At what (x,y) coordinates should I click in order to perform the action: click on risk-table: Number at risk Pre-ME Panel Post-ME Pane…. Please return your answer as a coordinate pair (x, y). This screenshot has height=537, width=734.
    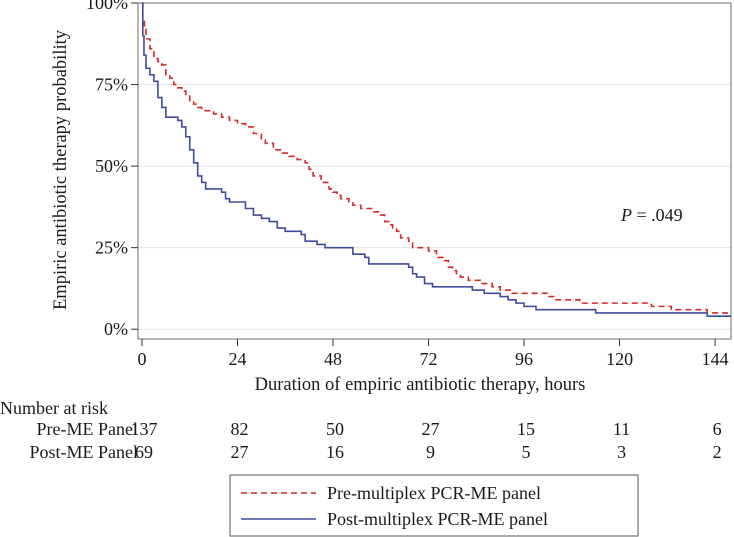
    Looking at the image, I should click on (361, 430).